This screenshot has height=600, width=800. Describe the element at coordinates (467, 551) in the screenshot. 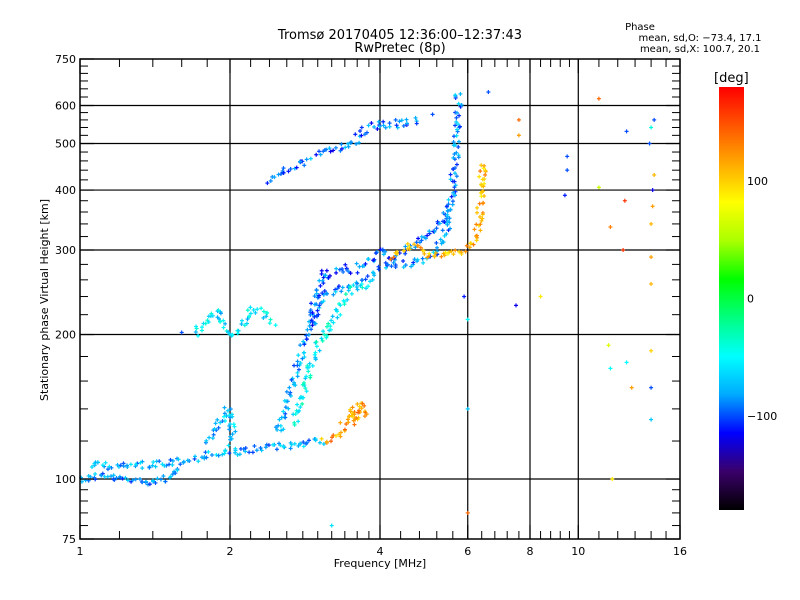

I see `x-tick-label: 6` at that location.